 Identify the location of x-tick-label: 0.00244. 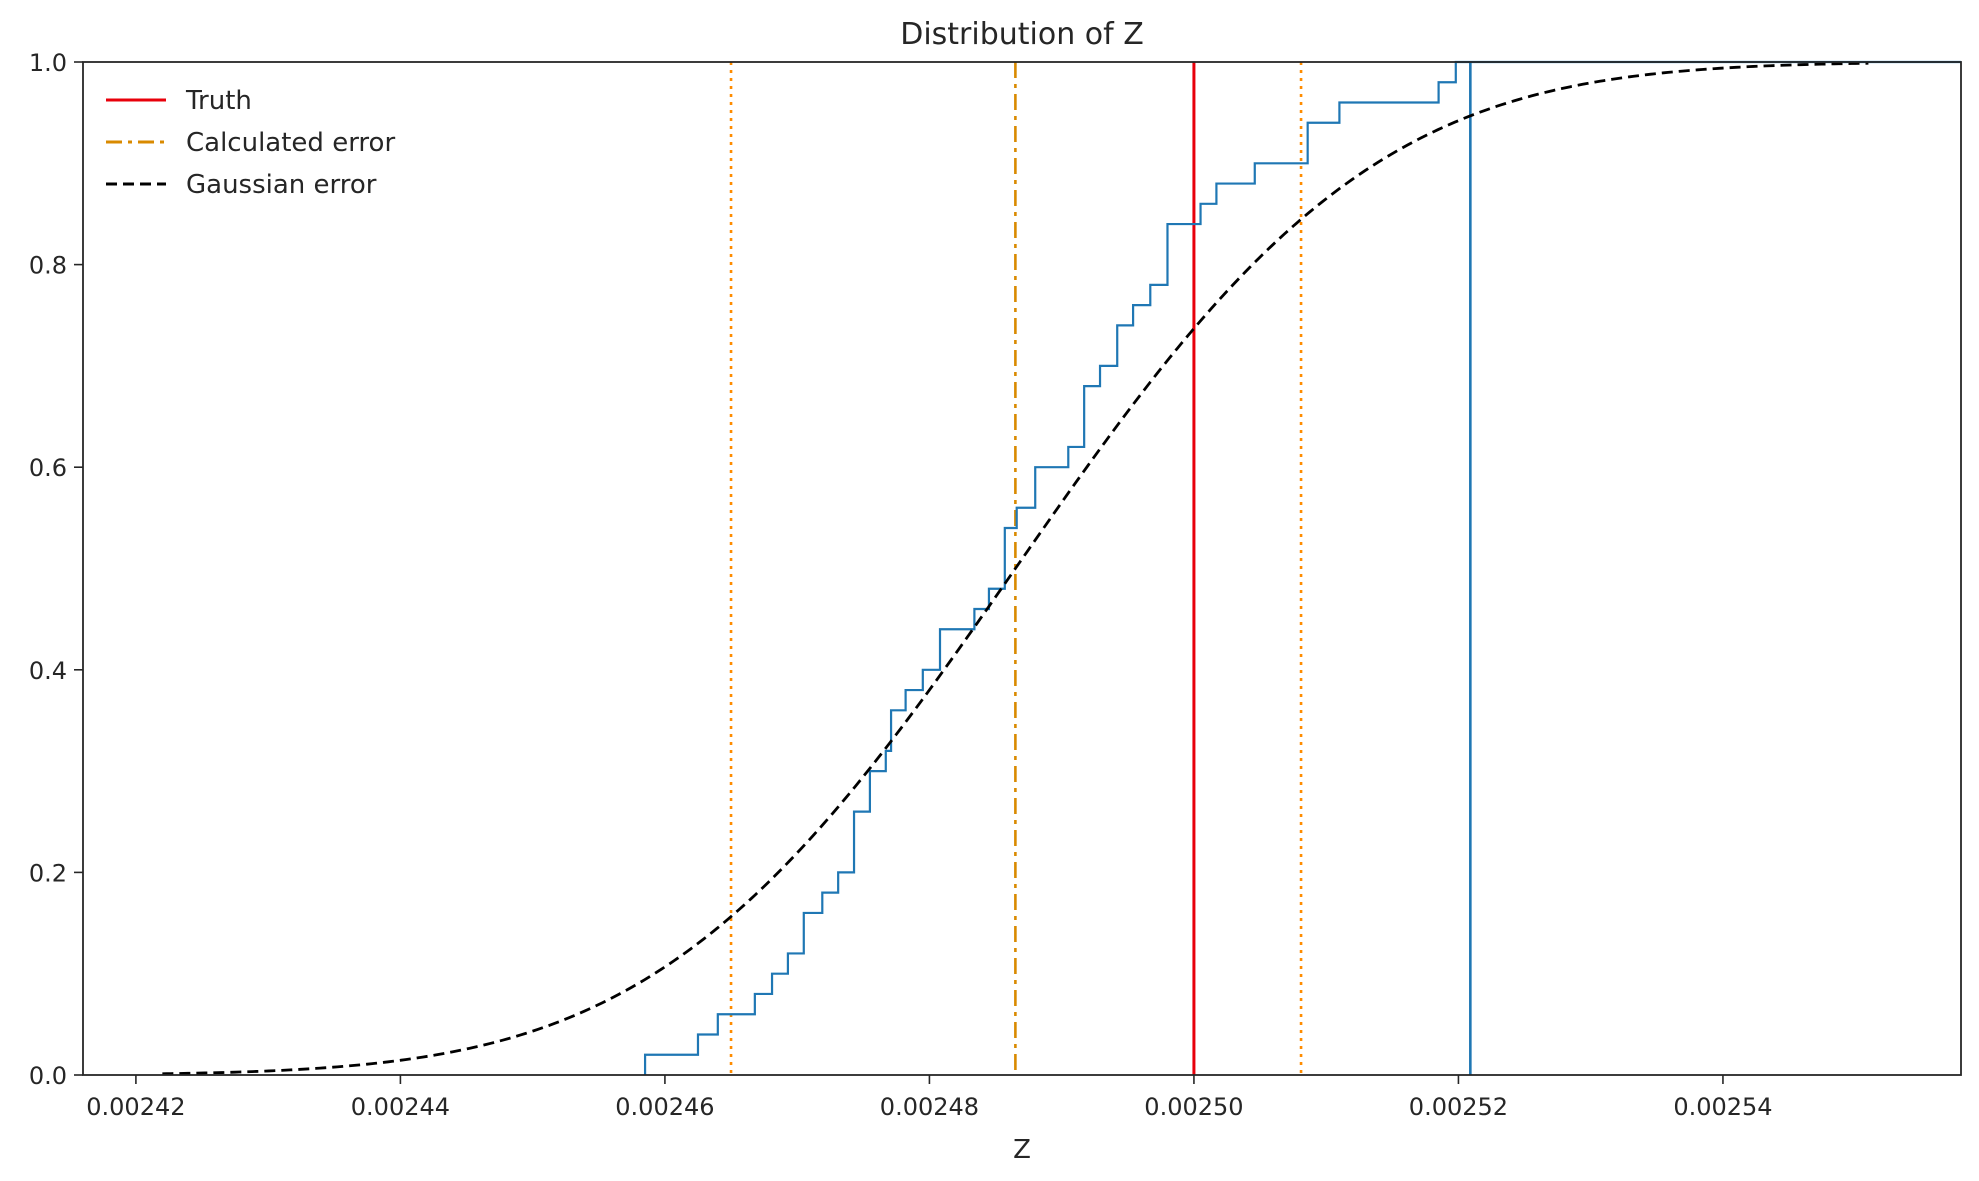
(400, 1107).